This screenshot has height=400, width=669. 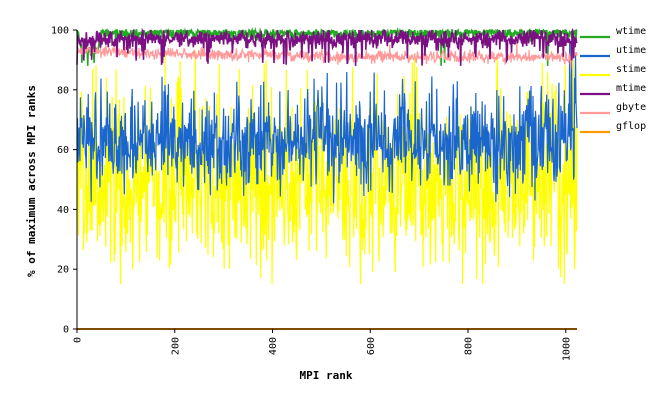 What do you see at coordinates (613, 89) in the screenshot?
I see `legend-item-mtime: mtime` at bounding box center [613, 89].